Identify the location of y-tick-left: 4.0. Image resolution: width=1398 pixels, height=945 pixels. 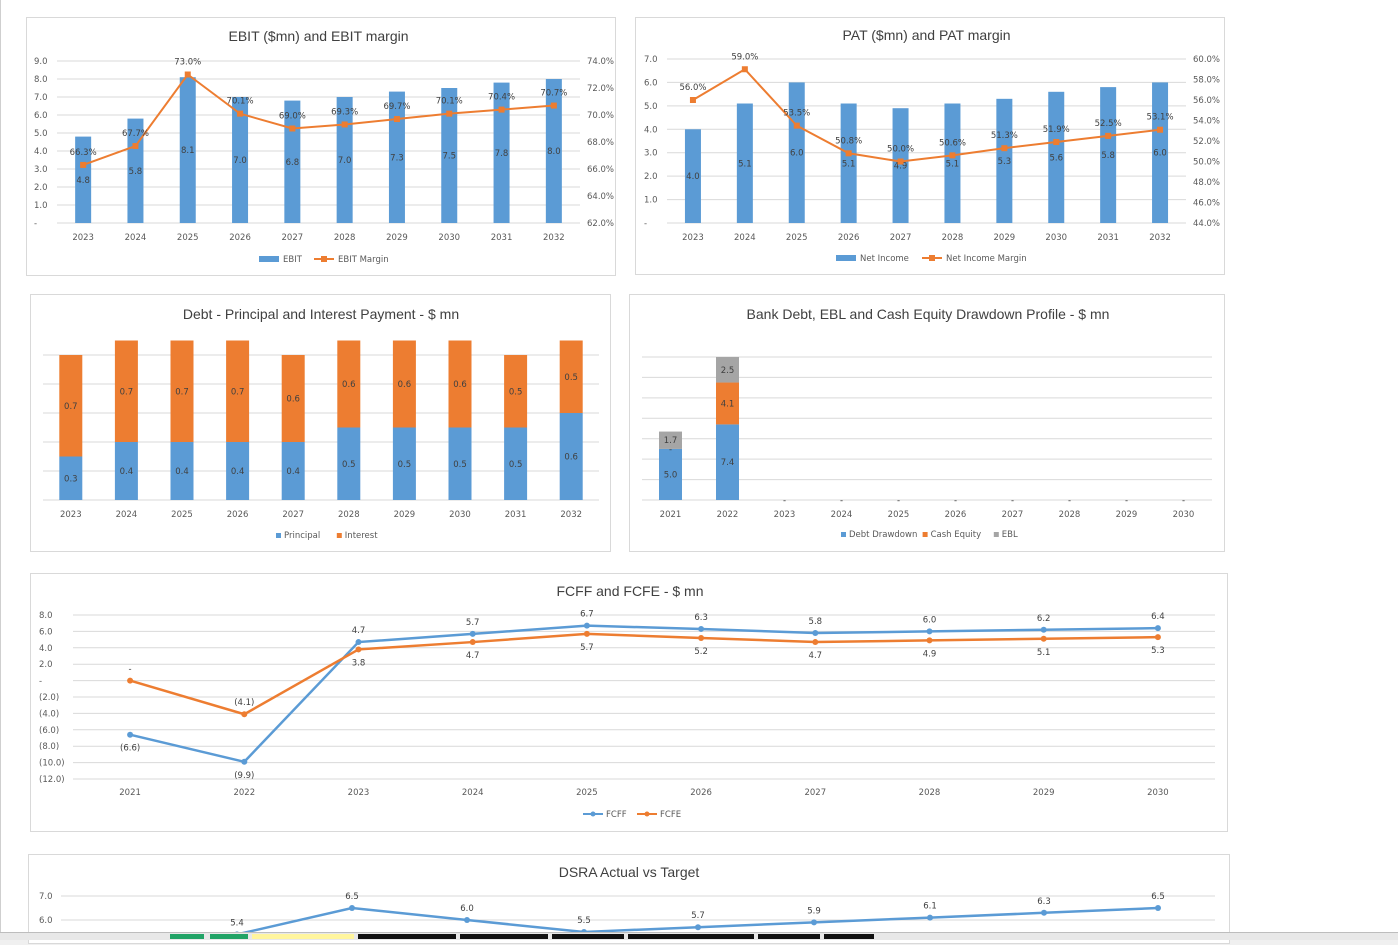
(651, 130).